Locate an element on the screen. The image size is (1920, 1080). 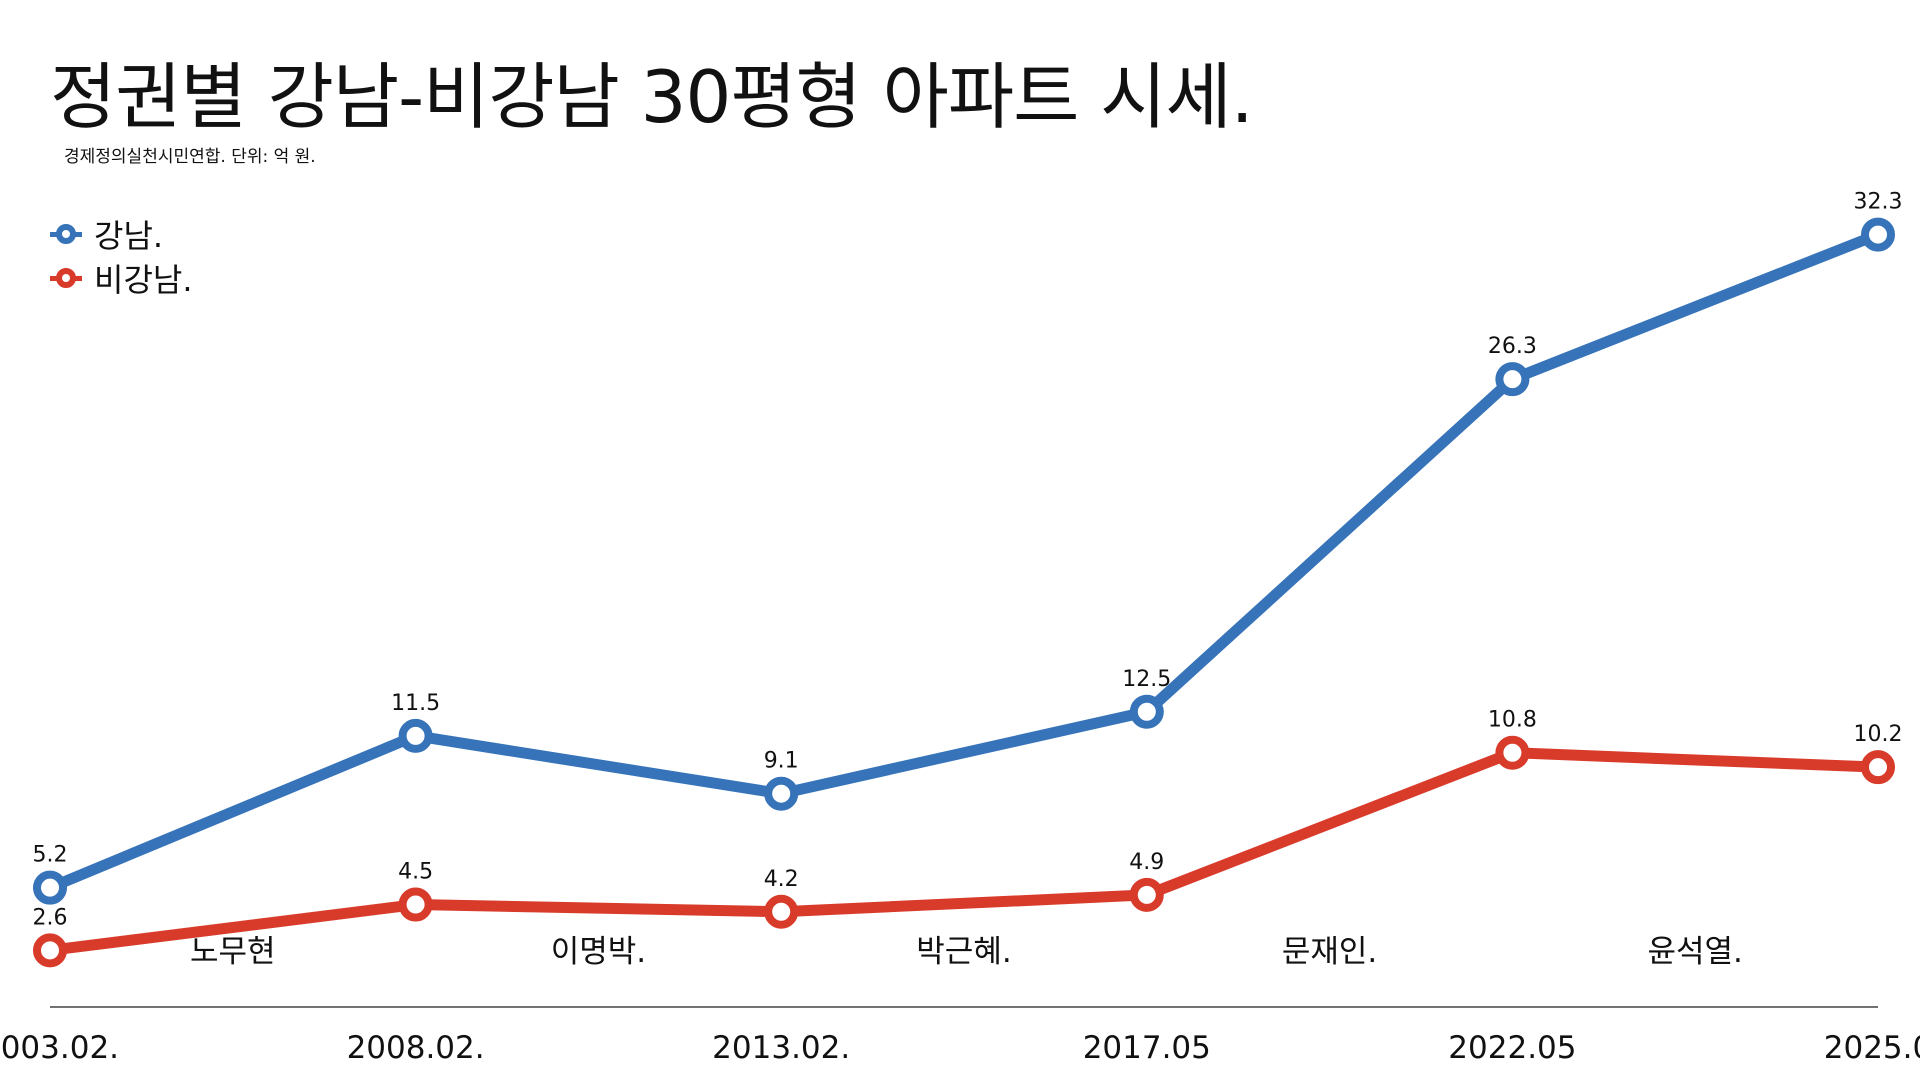
data-label-s0-3: 12.5 is located at coordinates (1146, 679).